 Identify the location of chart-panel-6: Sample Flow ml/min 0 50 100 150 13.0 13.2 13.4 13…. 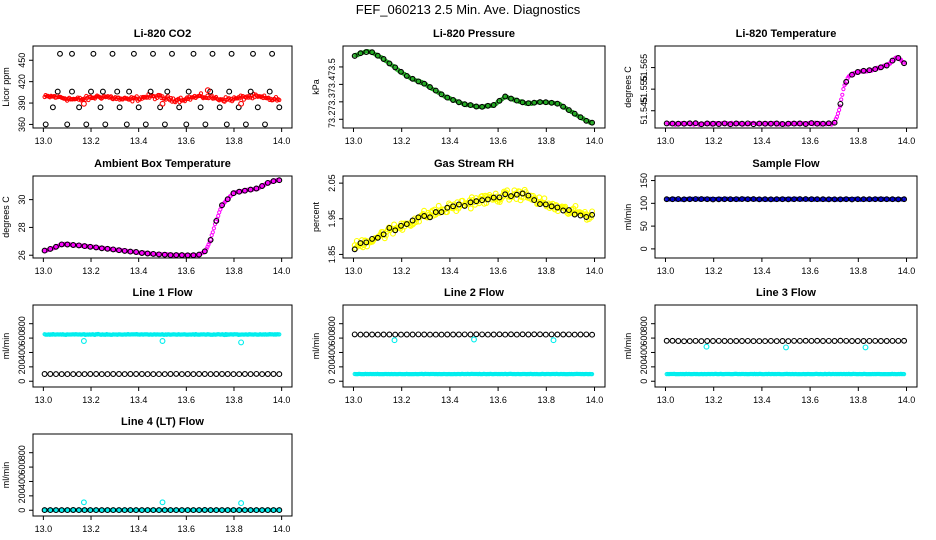
(770, 217).